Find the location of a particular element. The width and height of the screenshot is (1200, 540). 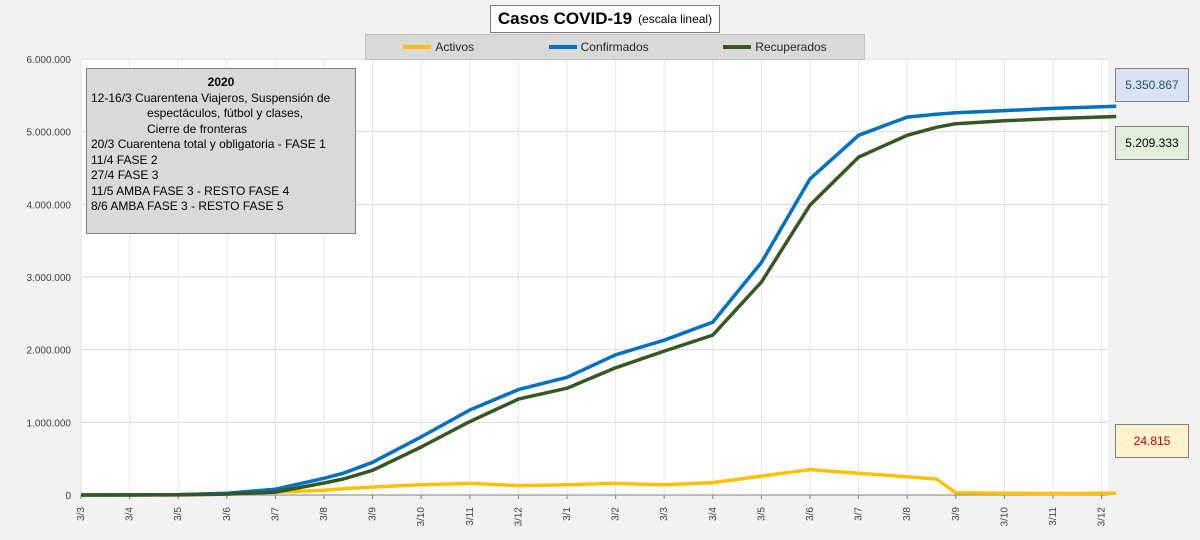

y-tick-label: 5.000.000 is located at coordinates (49, 133).